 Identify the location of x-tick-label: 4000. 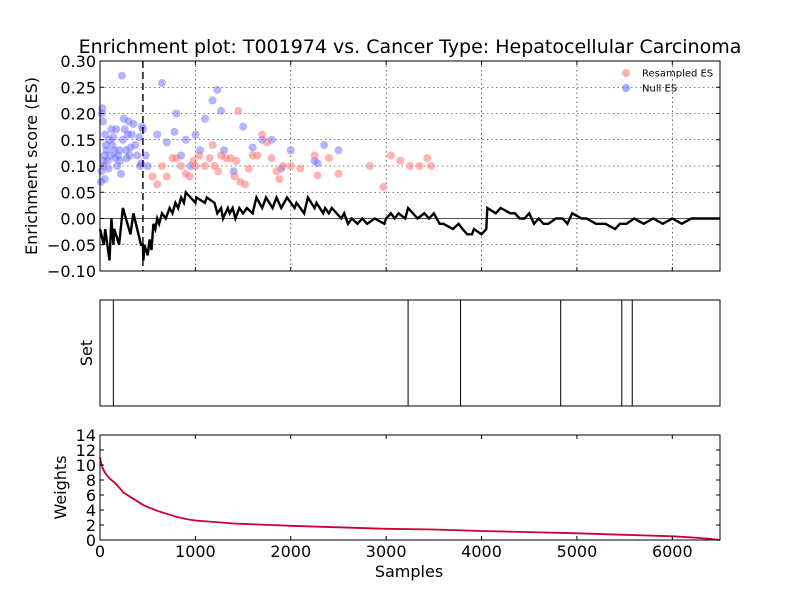
(481, 551).